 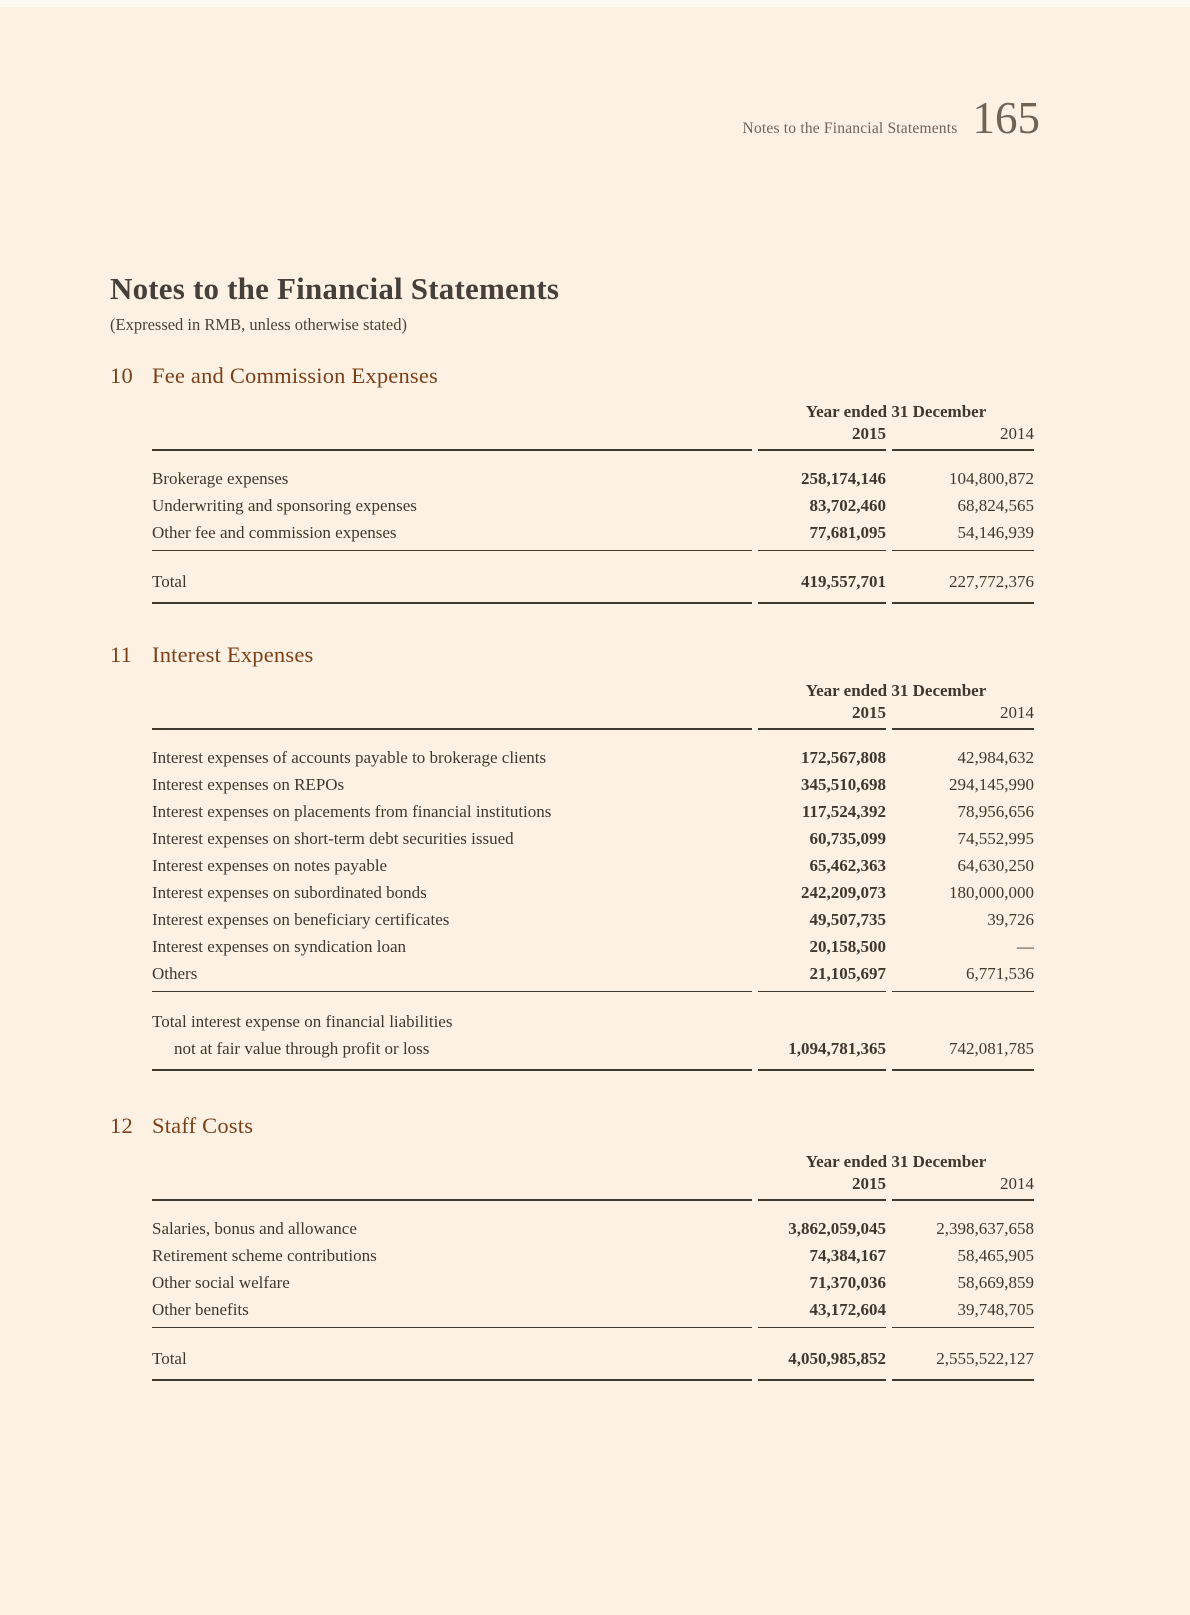 What do you see at coordinates (575, 376) in the screenshot?
I see `section-heading: 10 Fee and Commission Expenses` at bounding box center [575, 376].